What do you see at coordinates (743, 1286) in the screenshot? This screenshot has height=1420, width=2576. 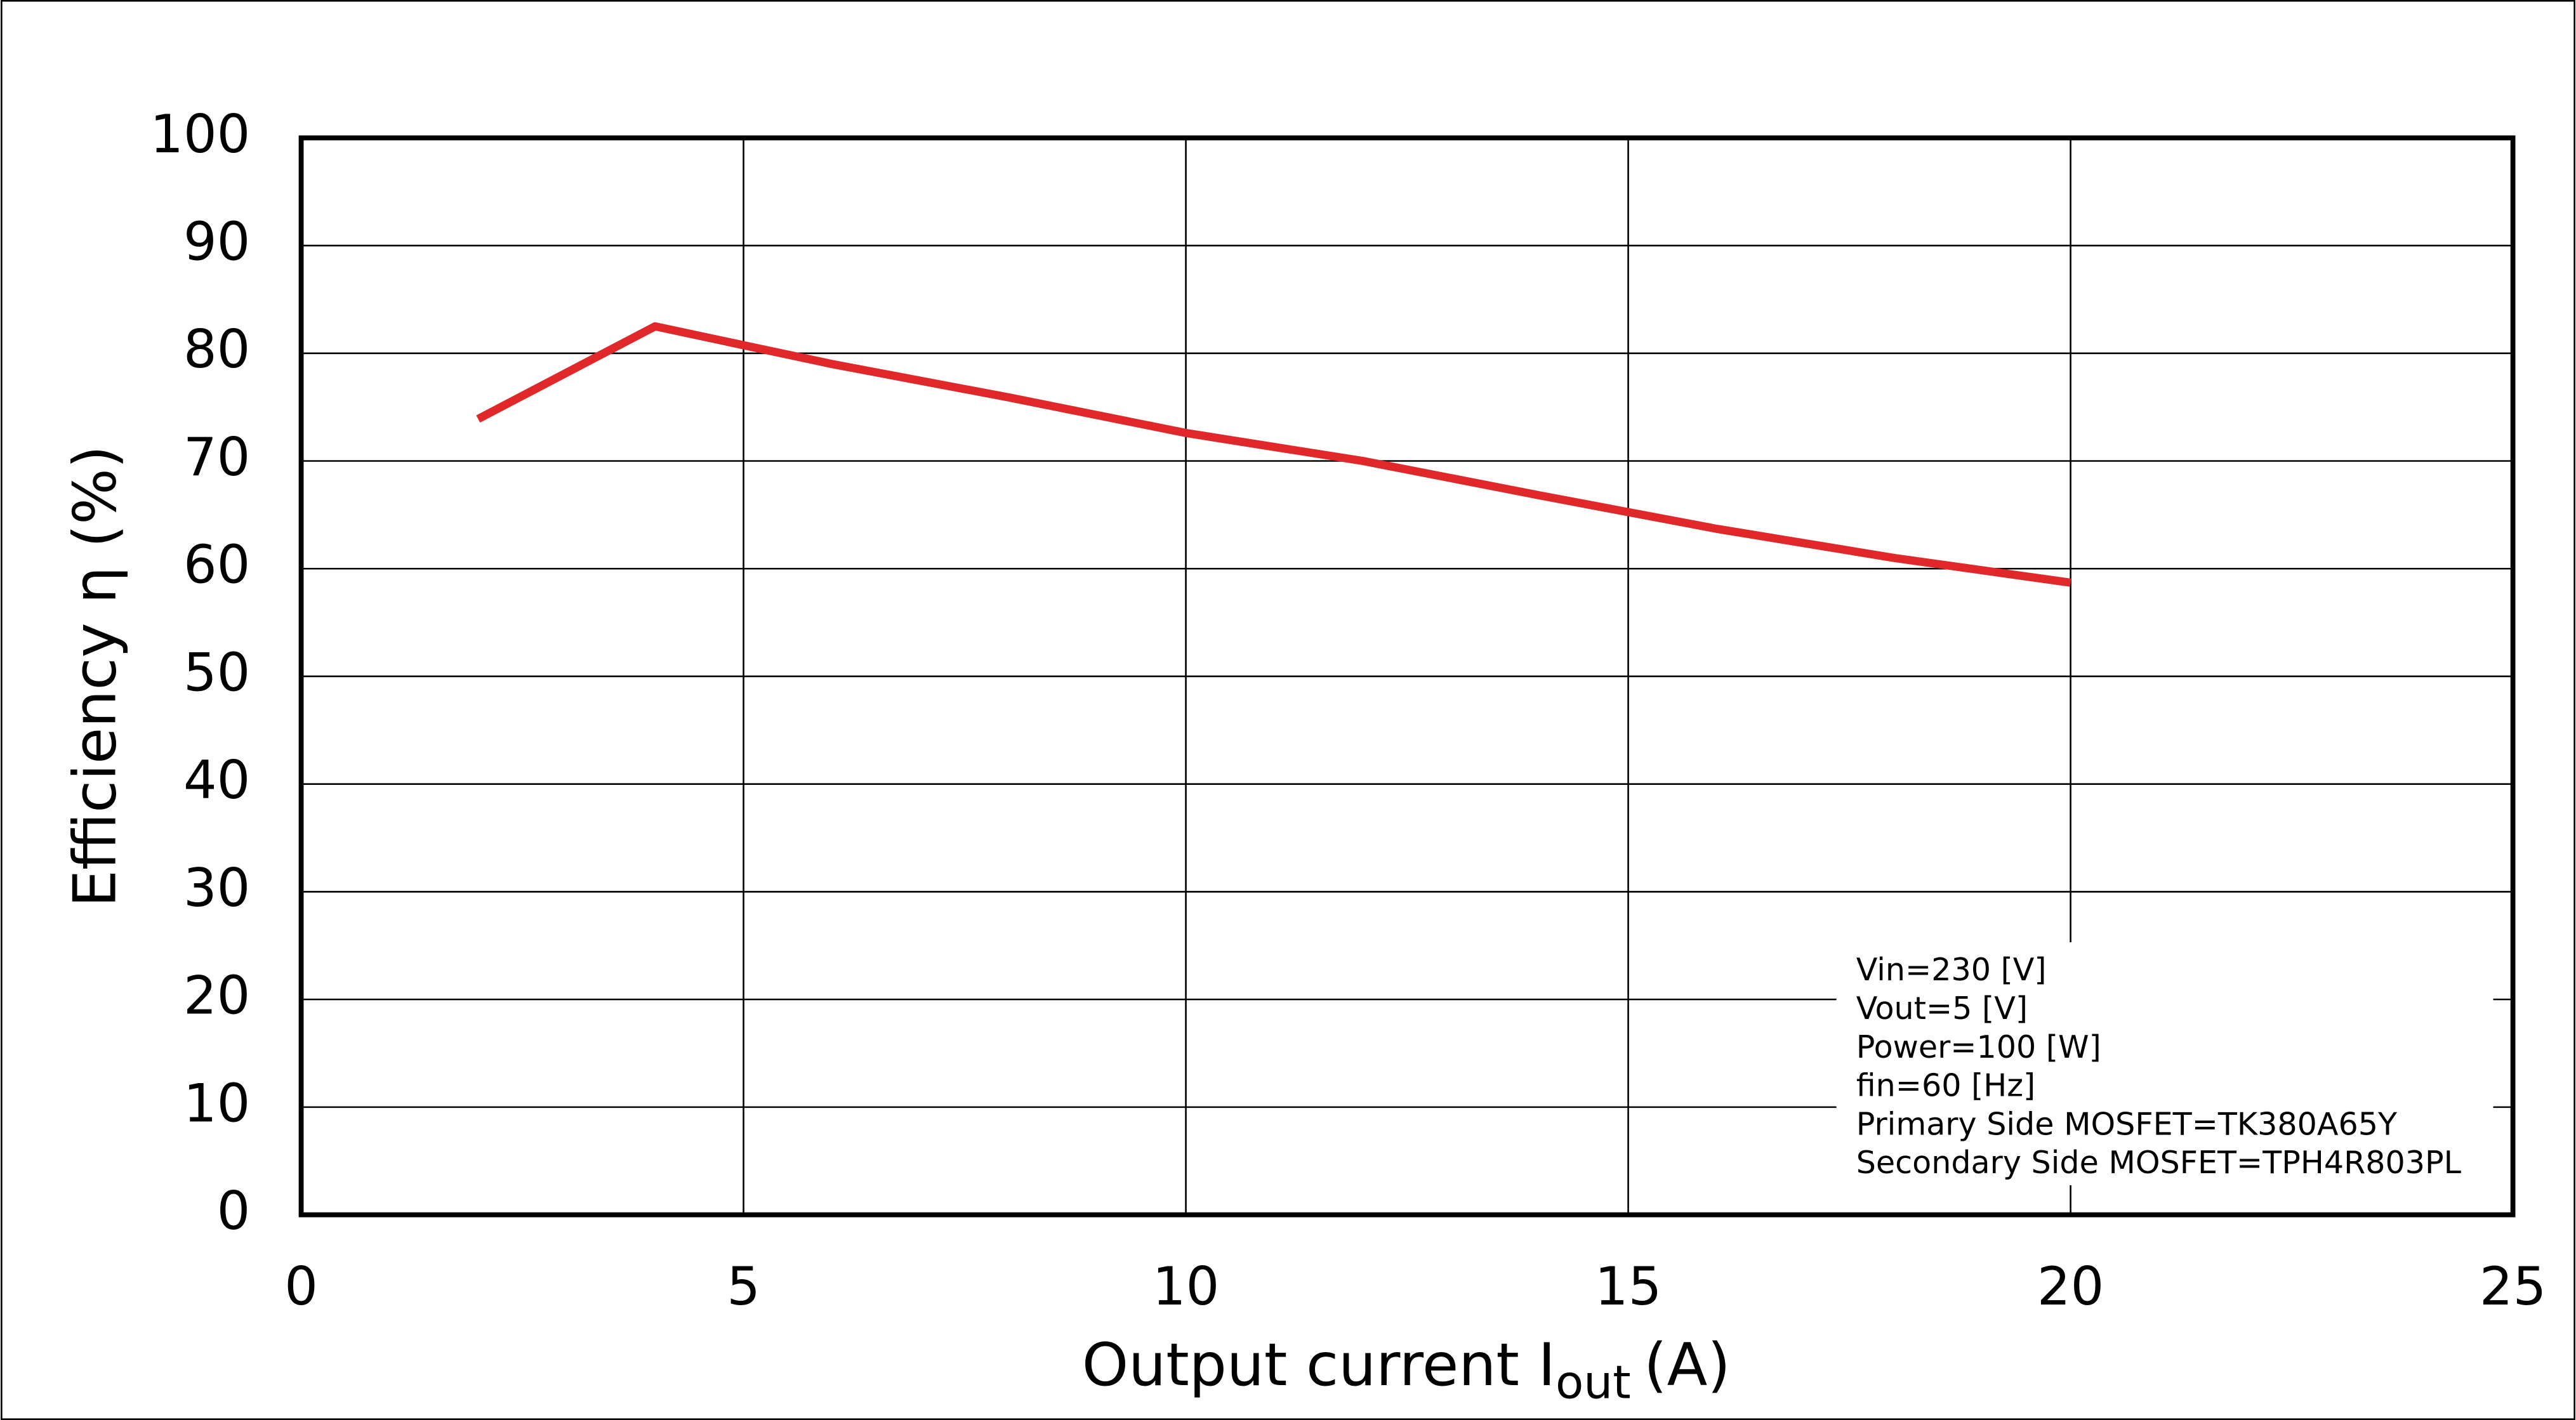 I see `x-tick-label: 5` at bounding box center [743, 1286].